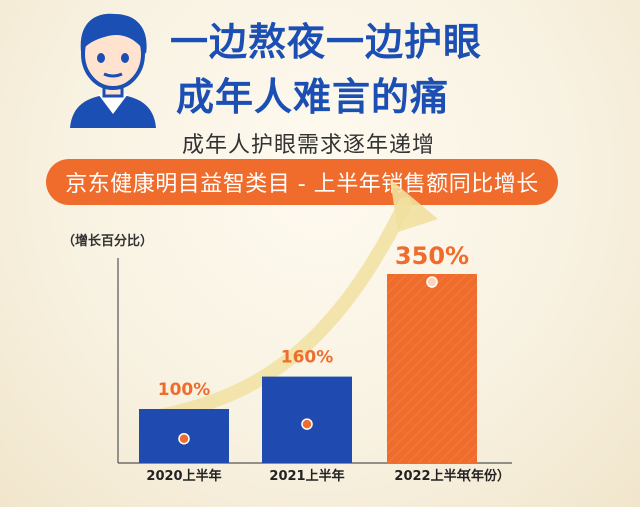  I want to click on page-title-line-1: 一边熬夜一边护眼, so click(326, 42).